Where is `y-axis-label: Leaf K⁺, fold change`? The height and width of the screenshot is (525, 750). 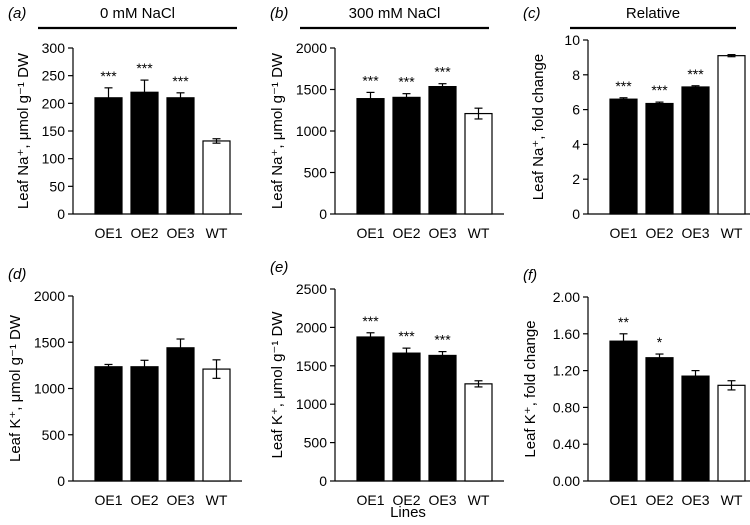 y-axis-label: Leaf K⁺, fold change is located at coordinates (530, 388).